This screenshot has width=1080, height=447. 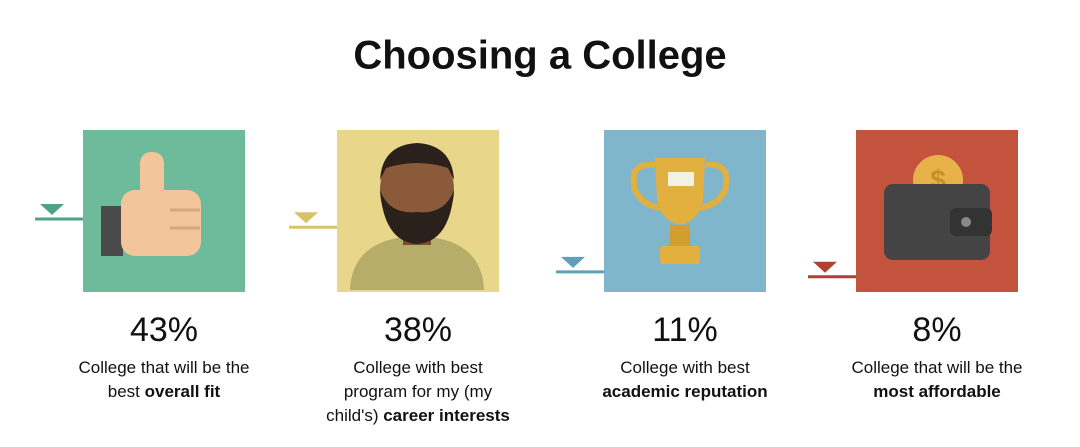 I want to click on percent: 11%, so click(x=685, y=330).